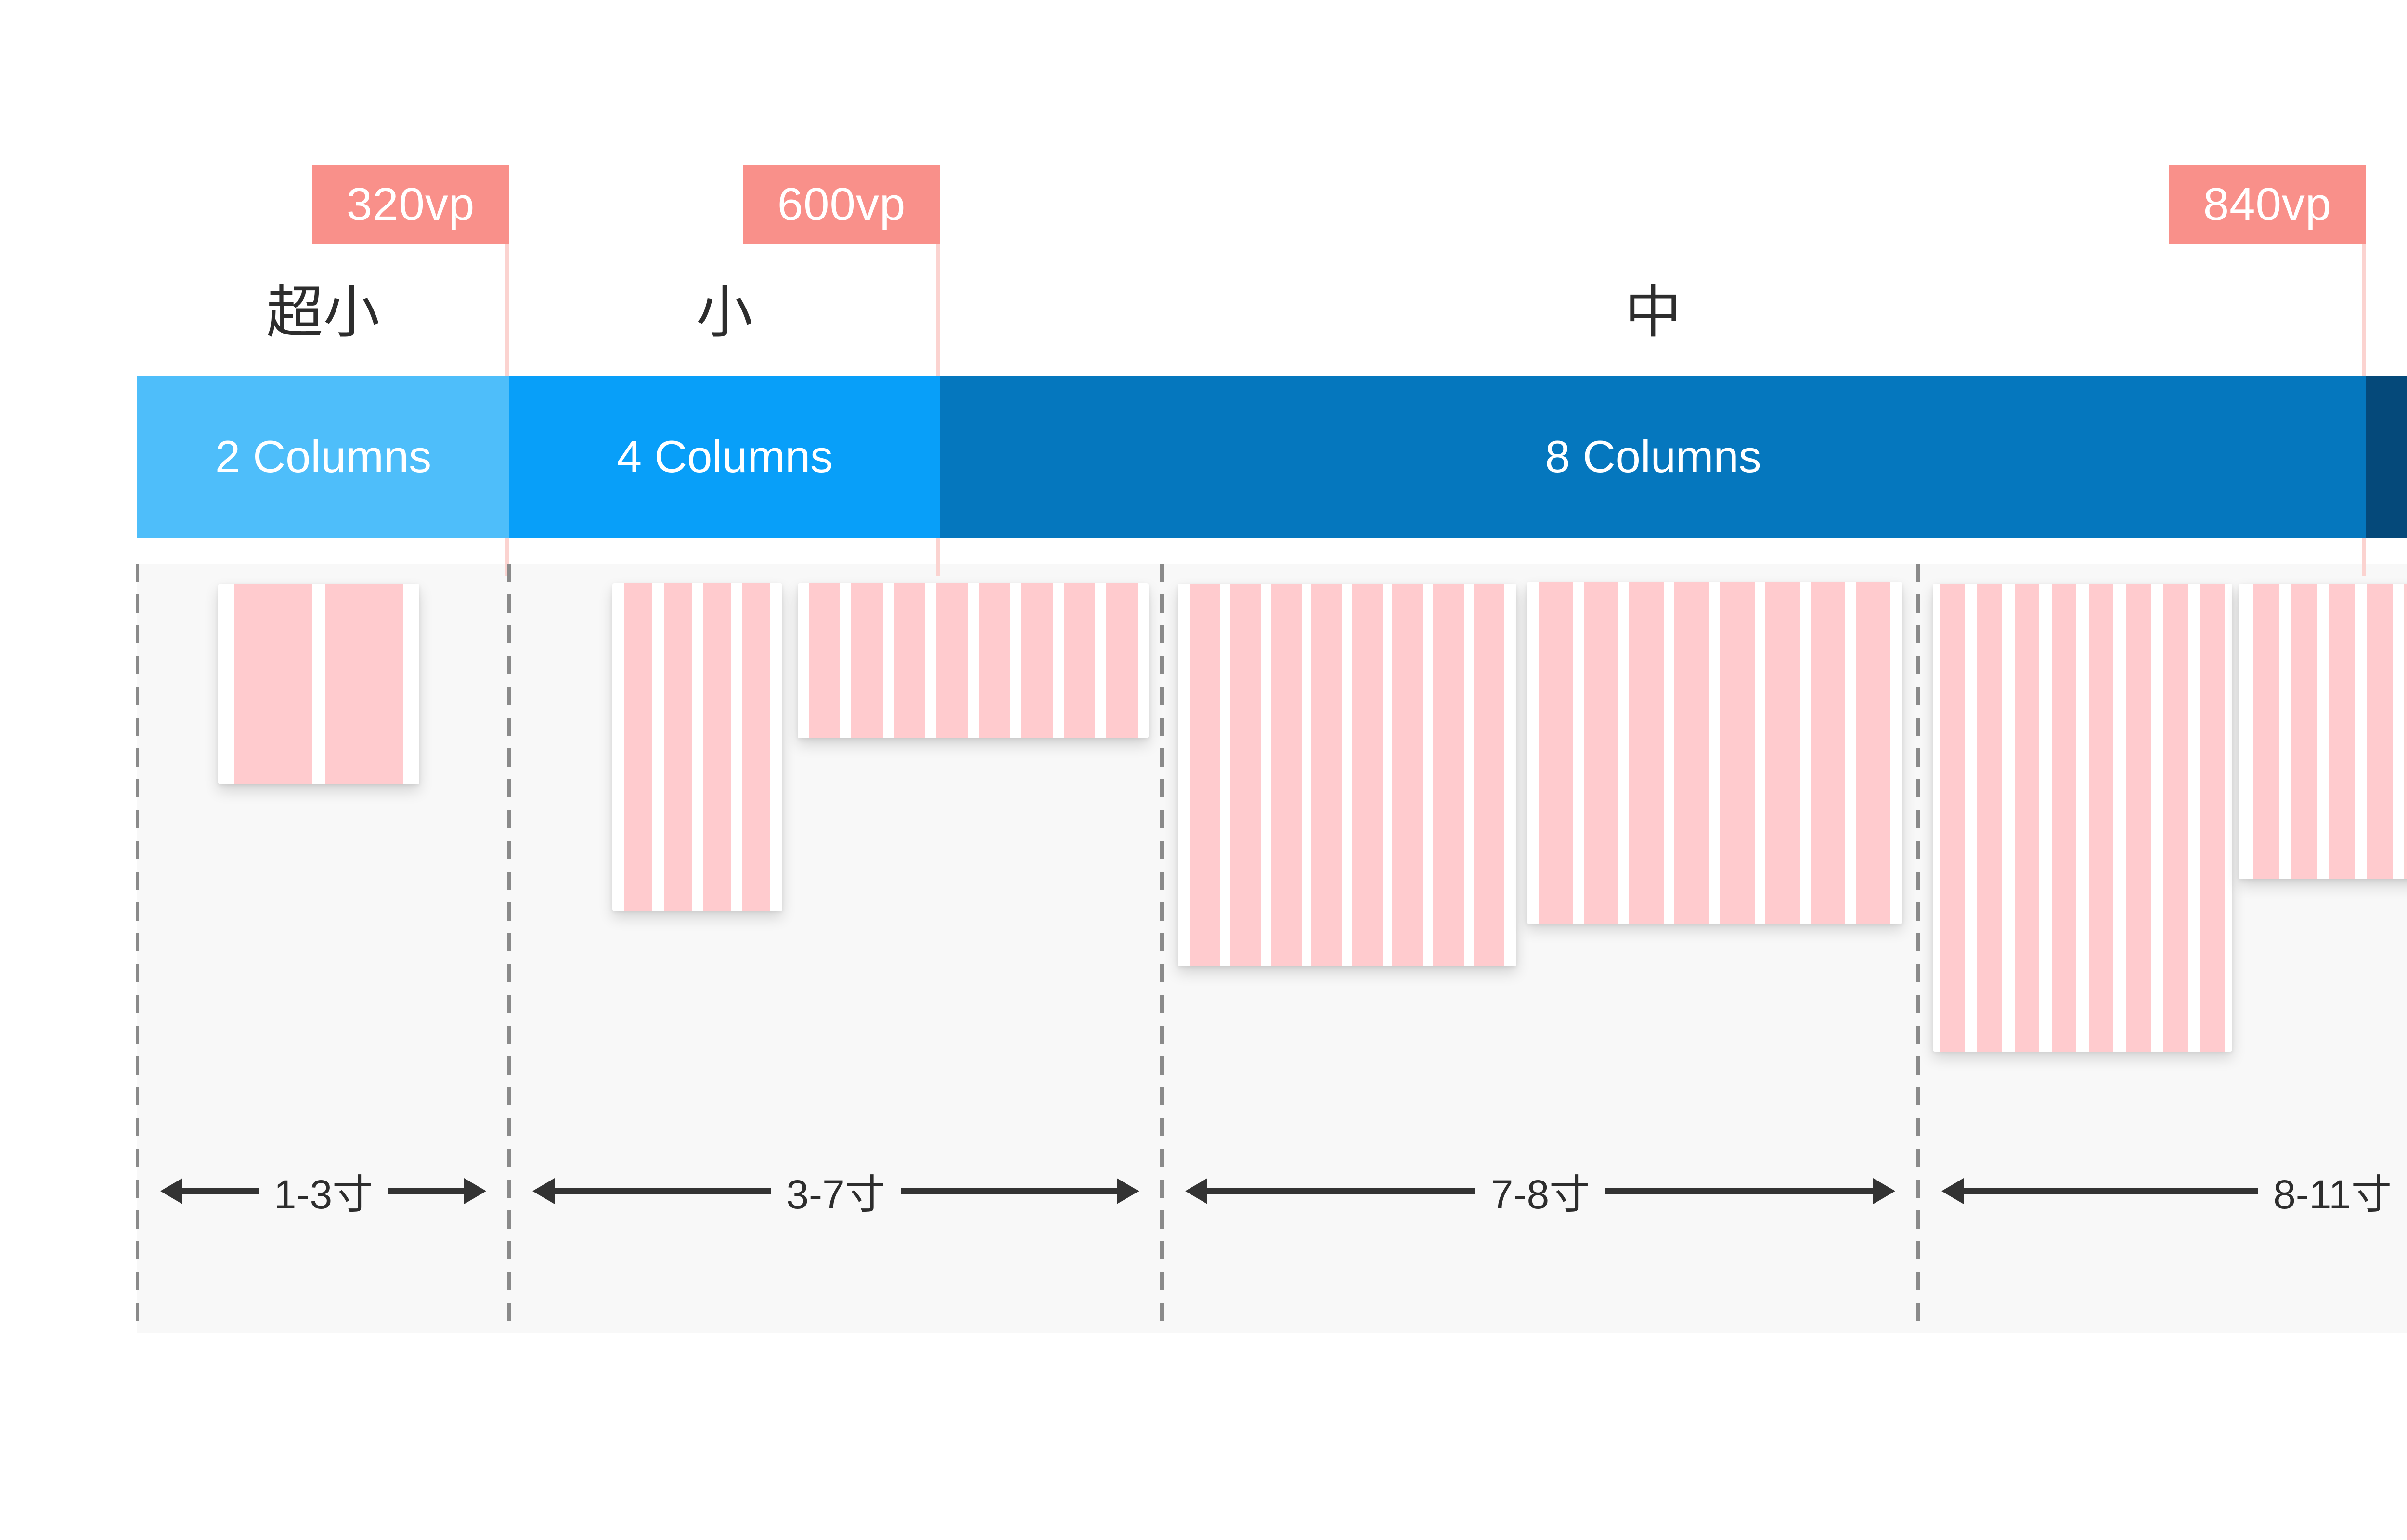  Describe the element at coordinates (974, 660) in the screenshot. I see `device-card-landscape-8col` at that location.